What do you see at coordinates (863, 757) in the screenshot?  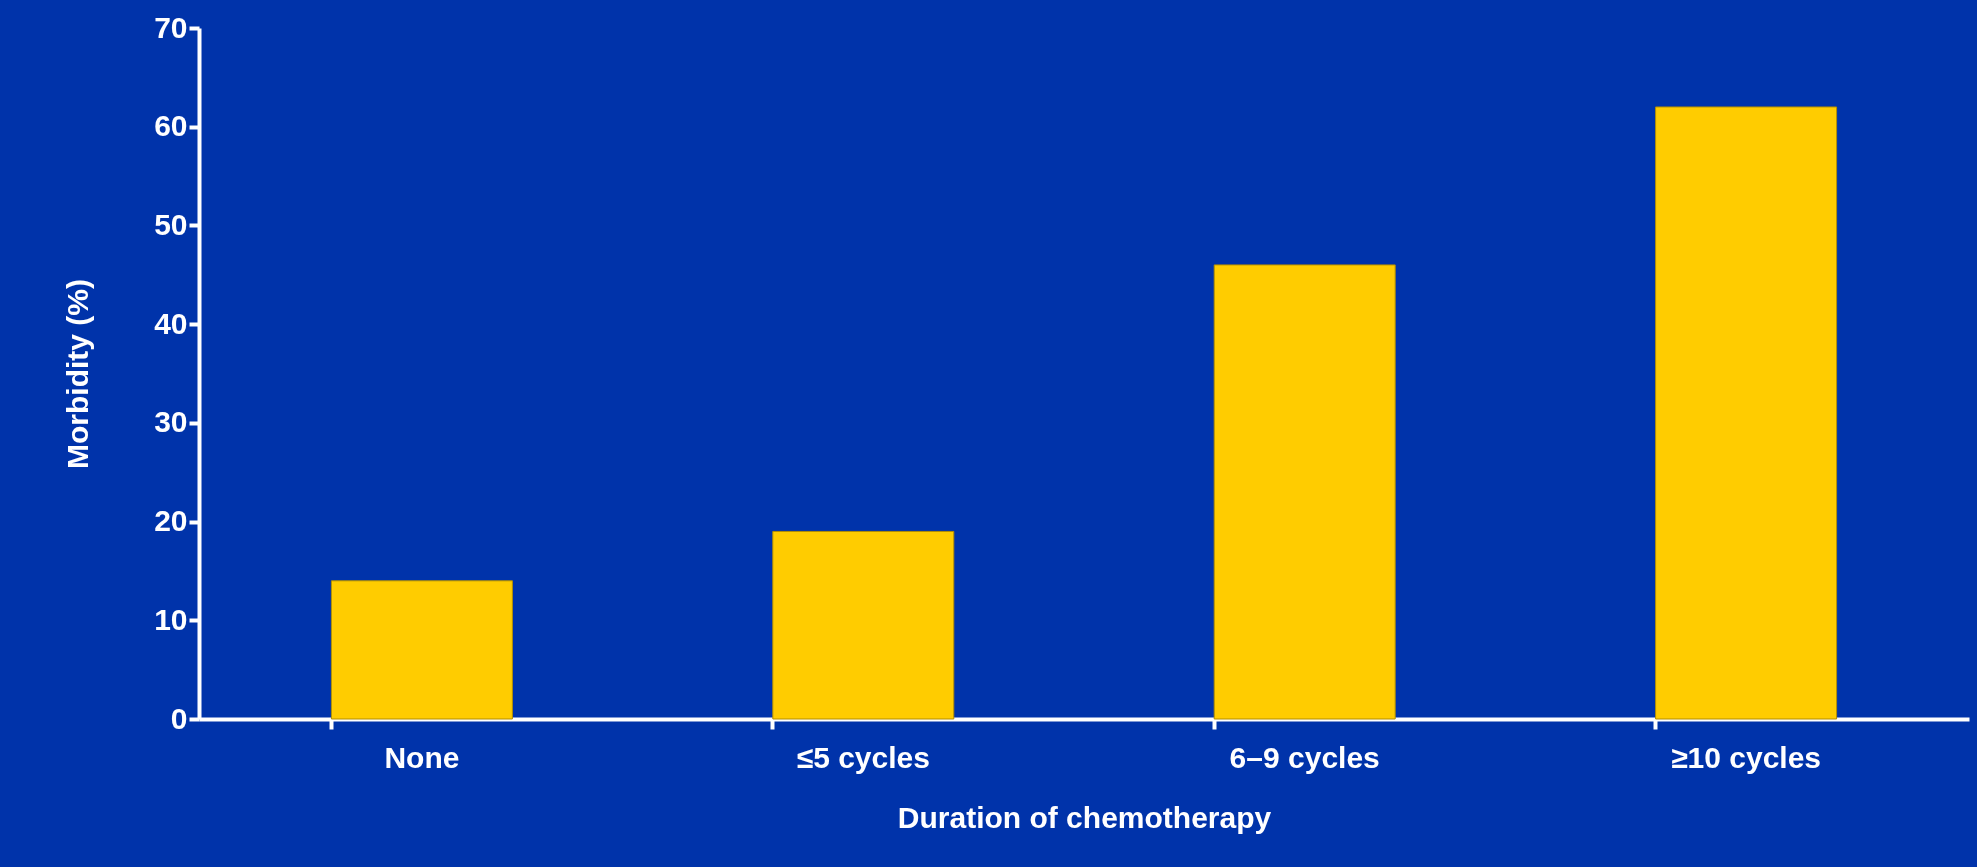 I see `x-tick-label: ≤5 cycles` at bounding box center [863, 757].